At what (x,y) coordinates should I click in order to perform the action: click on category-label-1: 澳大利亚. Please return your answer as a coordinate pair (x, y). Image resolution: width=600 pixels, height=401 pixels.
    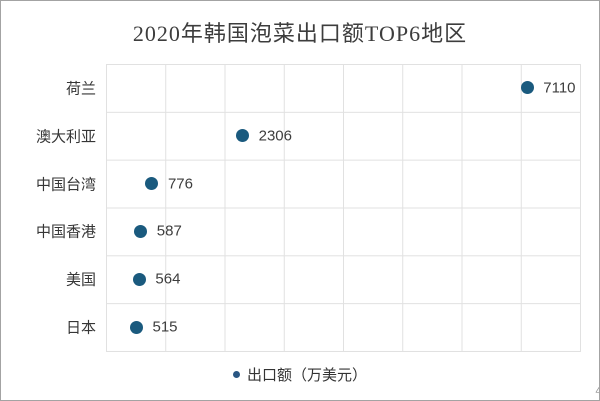
    Looking at the image, I should click on (65, 137).